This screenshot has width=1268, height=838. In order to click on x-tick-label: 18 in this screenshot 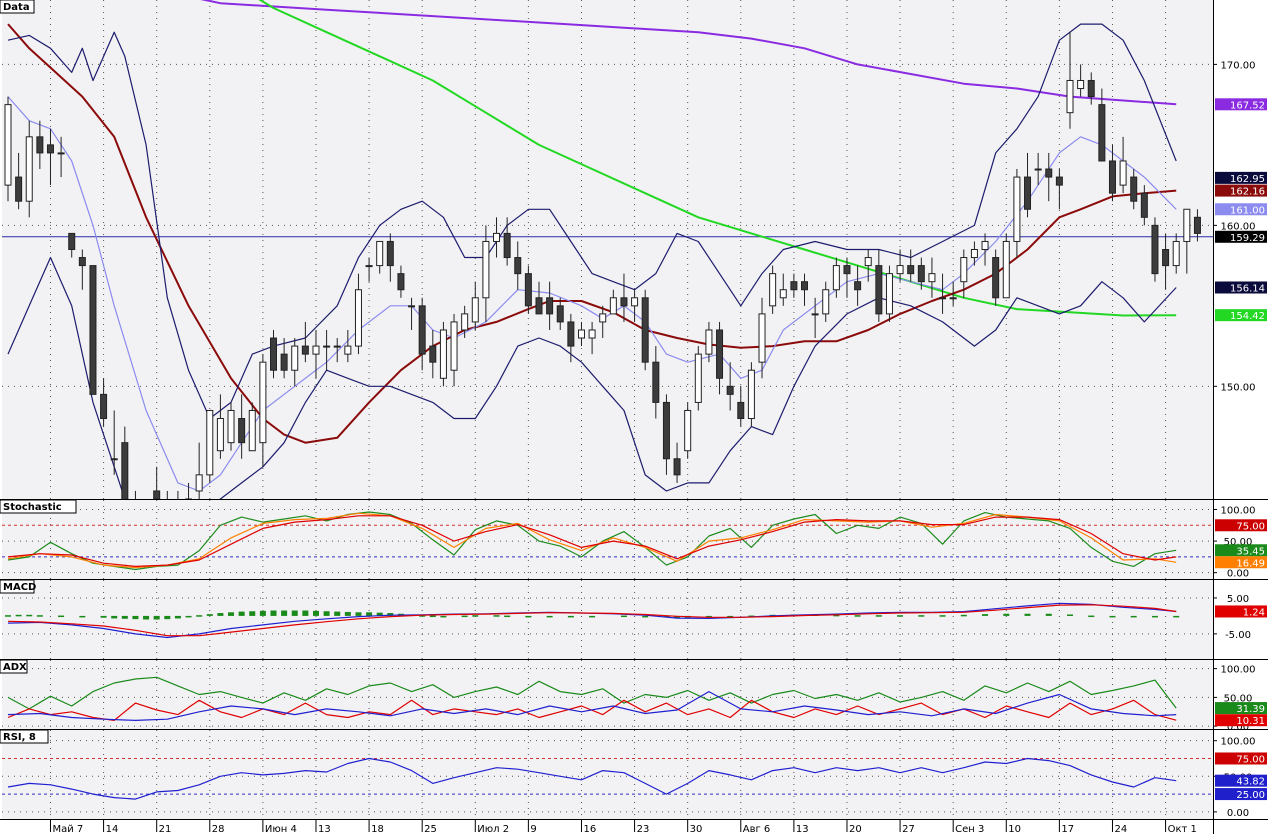, I will do `click(377, 829)`.